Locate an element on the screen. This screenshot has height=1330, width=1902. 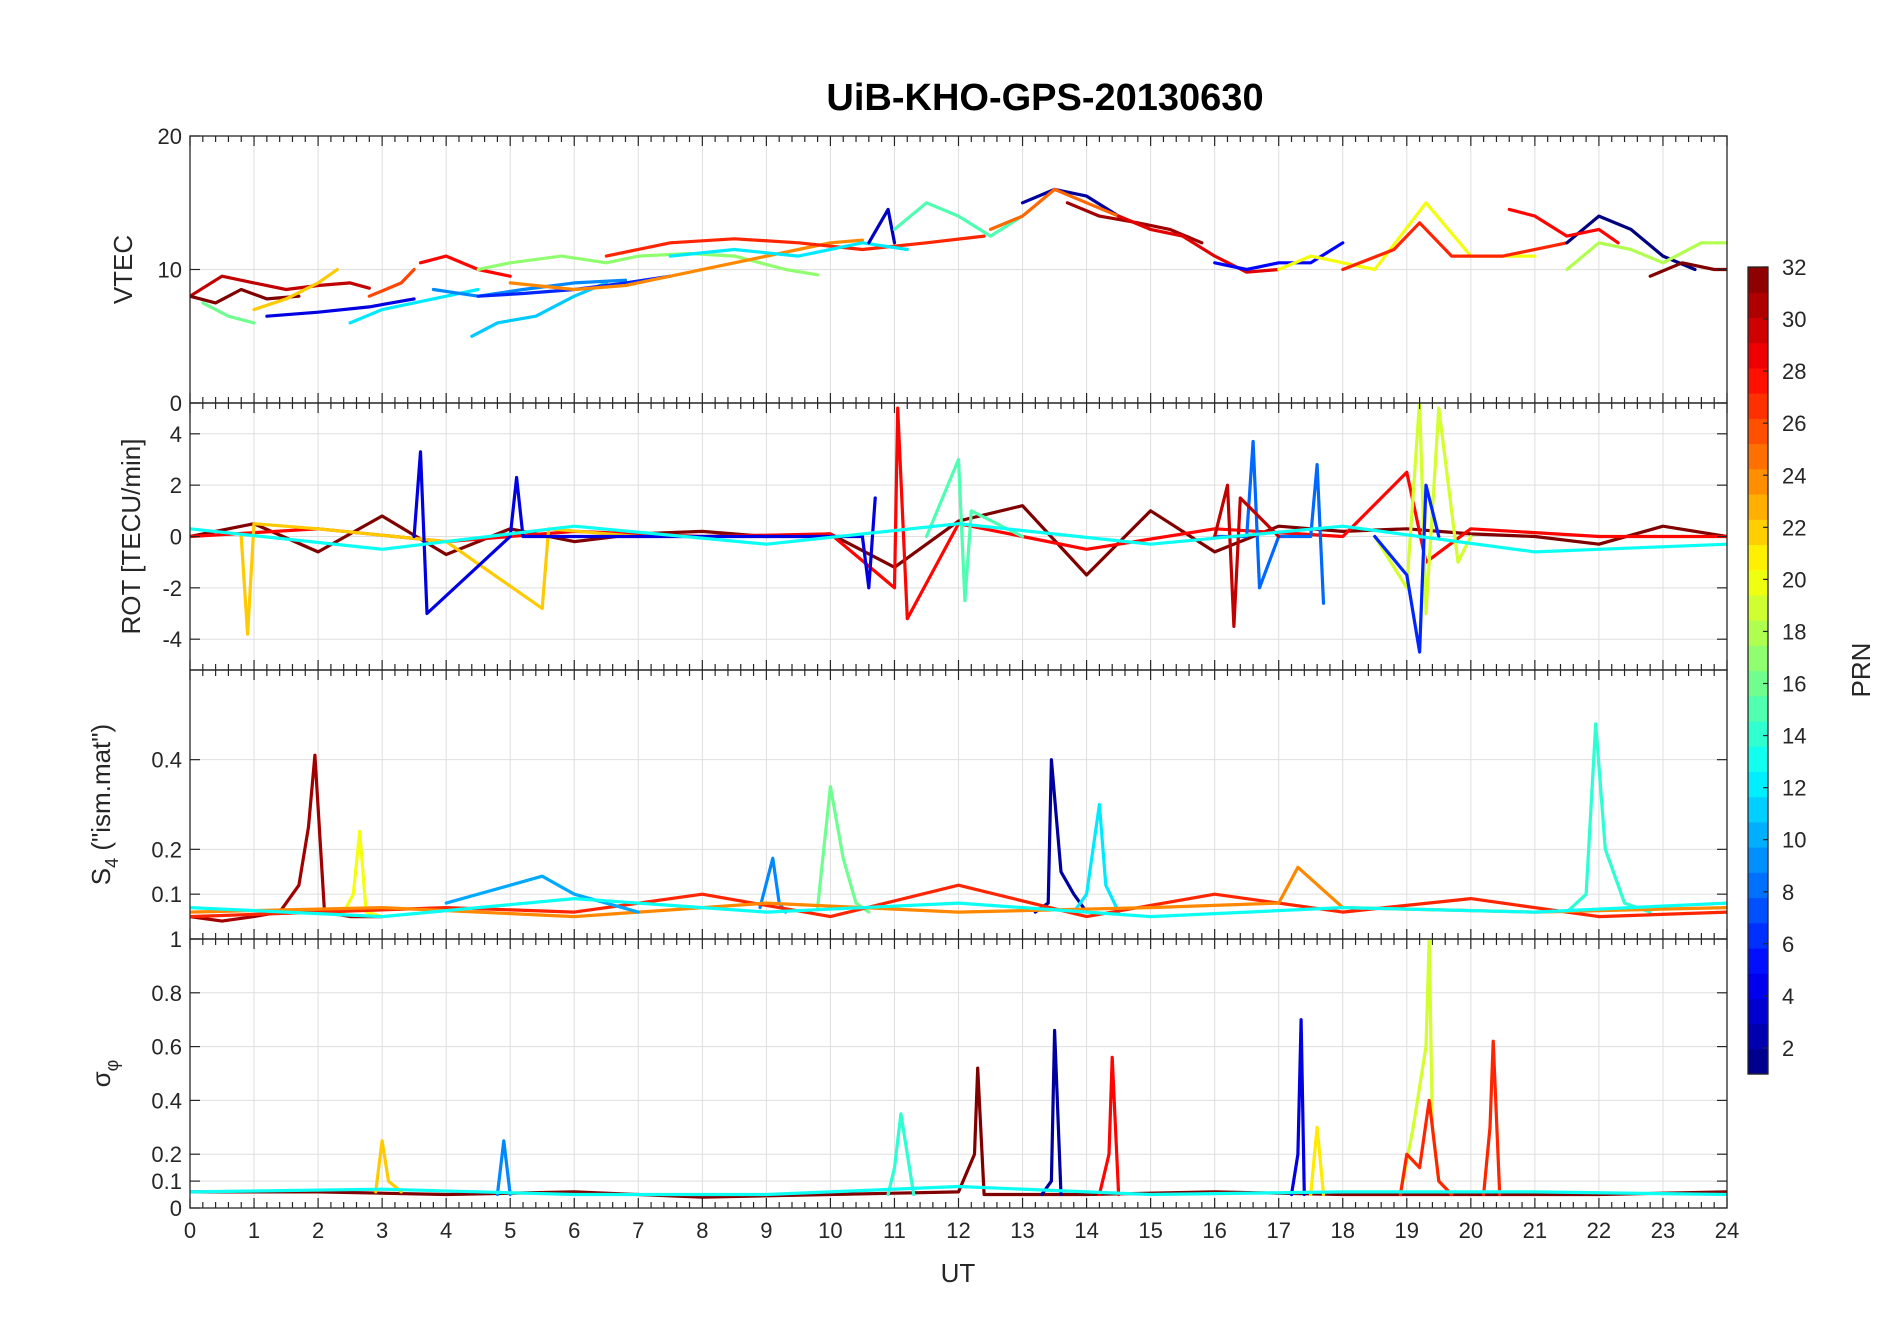
colorbar-tick-label: 24 is located at coordinates (1794, 475).